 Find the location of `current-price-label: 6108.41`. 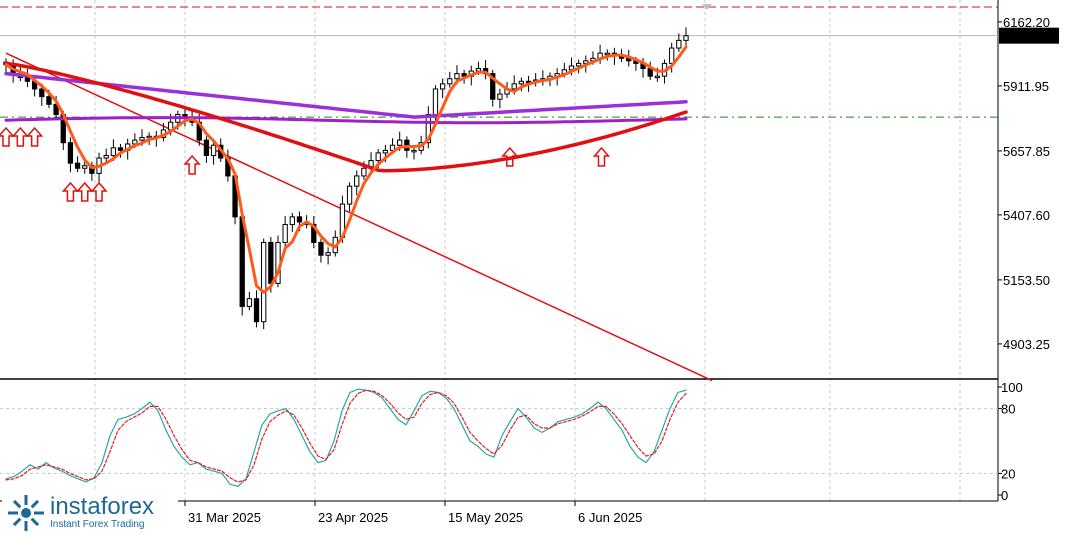

current-price-label: 6108.41 is located at coordinates (1025, 36).